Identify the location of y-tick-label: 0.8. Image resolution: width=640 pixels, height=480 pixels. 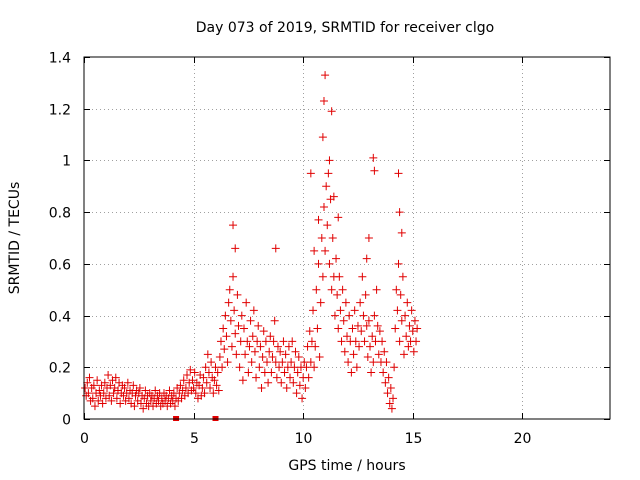
(60, 214).